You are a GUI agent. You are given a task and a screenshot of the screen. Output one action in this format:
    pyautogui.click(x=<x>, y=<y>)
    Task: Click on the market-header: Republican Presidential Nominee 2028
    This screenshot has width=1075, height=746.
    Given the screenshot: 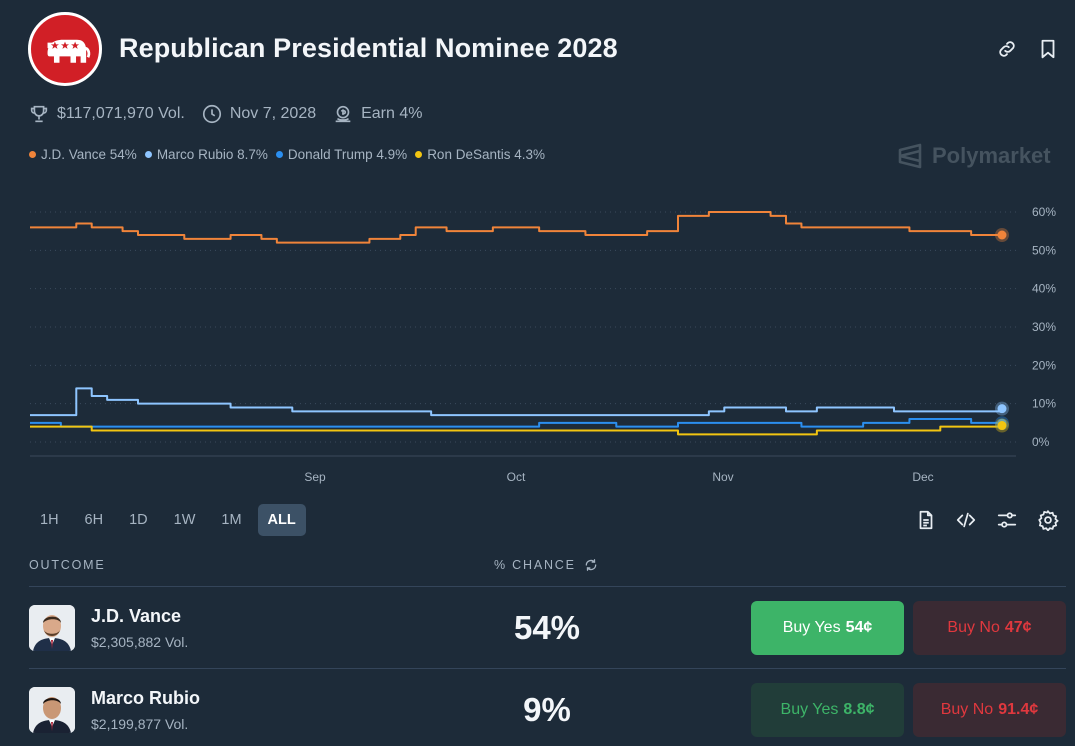 What is the action you would take?
    pyautogui.click(x=548, y=49)
    